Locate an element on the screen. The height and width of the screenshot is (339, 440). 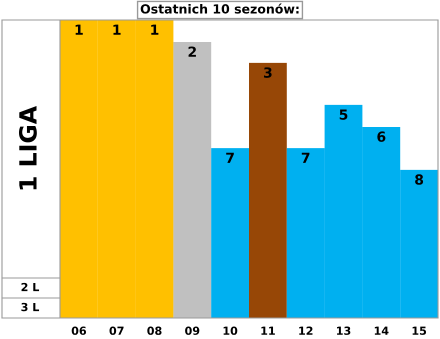
x-tick-label: 09 is located at coordinates (192, 330).